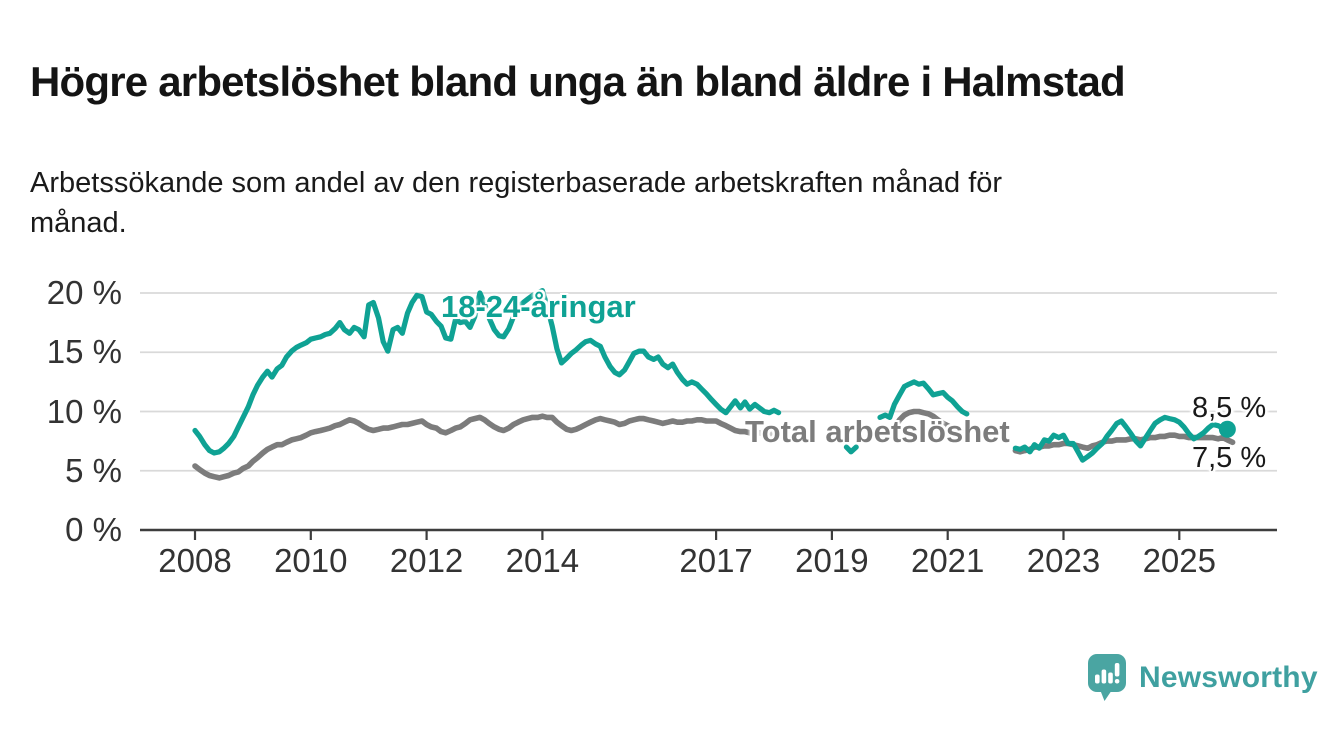 This screenshot has height=734, width=1340. Describe the element at coordinates (1229, 458) in the screenshot. I see `end-value-label-total: 7,5 %` at that location.